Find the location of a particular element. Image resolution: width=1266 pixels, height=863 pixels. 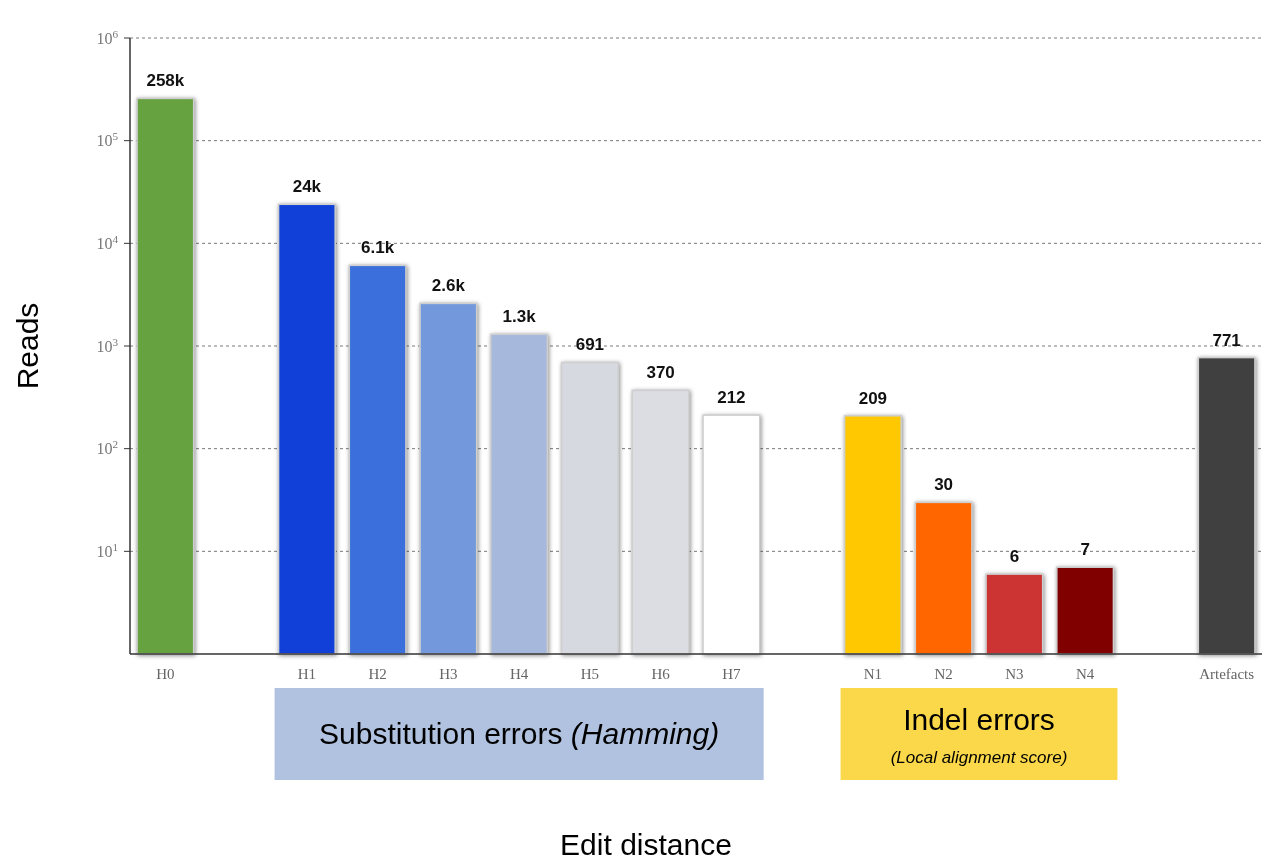

data-label: 6.1k is located at coordinates (378, 248).